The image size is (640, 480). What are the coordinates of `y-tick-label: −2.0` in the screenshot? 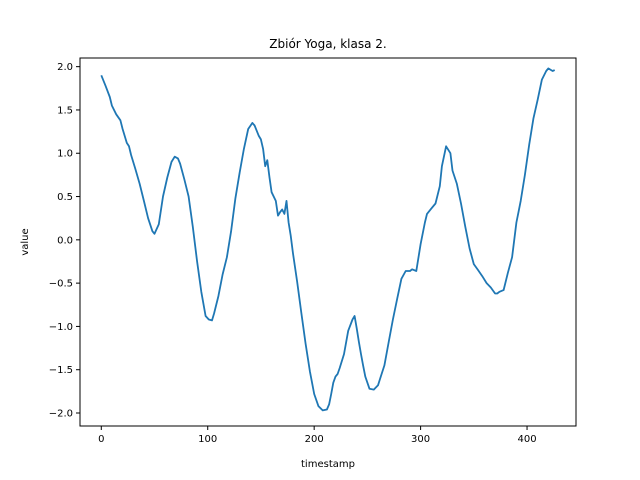 It's located at (61, 414).